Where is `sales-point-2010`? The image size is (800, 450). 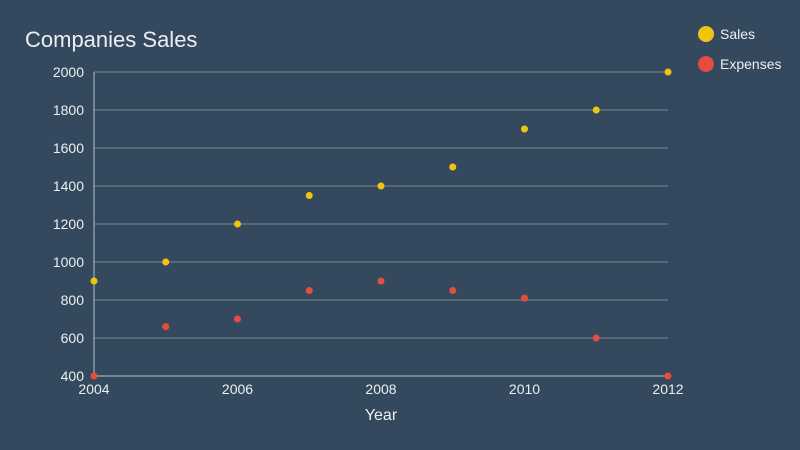 sales-point-2010 is located at coordinates (524, 129).